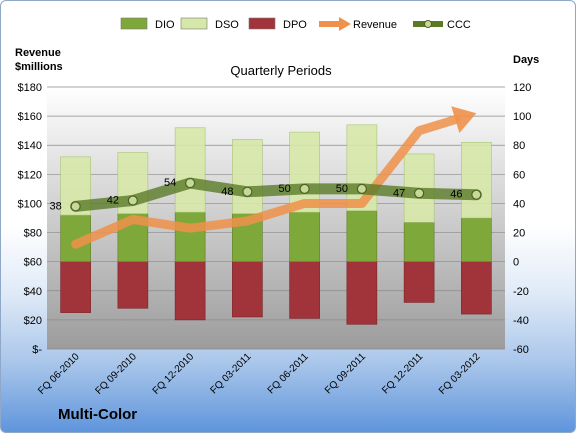 Image resolution: width=576 pixels, height=433 pixels. I want to click on category-label: FQ 09-2010, so click(116, 374).